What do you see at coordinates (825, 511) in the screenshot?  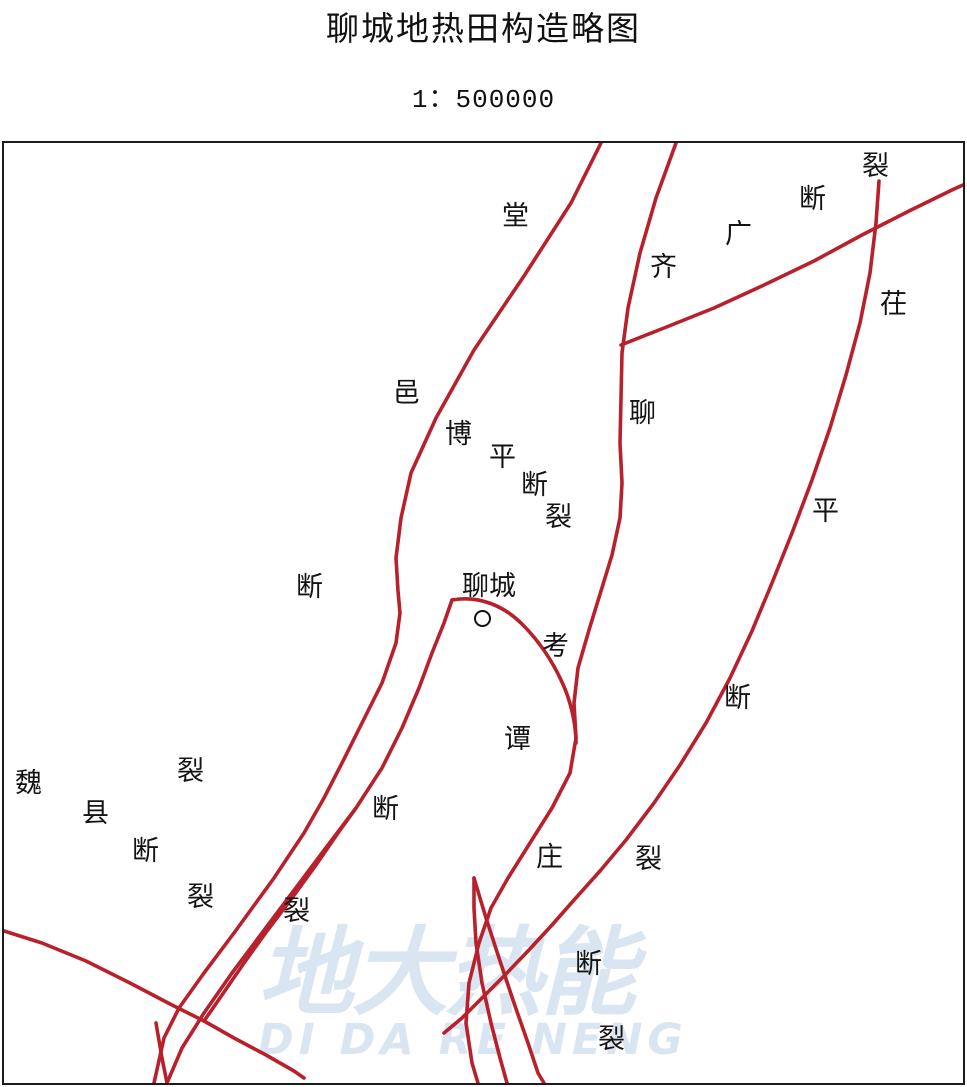 I see `fault-label-ping-right: 平` at bounding box center [825, 511].